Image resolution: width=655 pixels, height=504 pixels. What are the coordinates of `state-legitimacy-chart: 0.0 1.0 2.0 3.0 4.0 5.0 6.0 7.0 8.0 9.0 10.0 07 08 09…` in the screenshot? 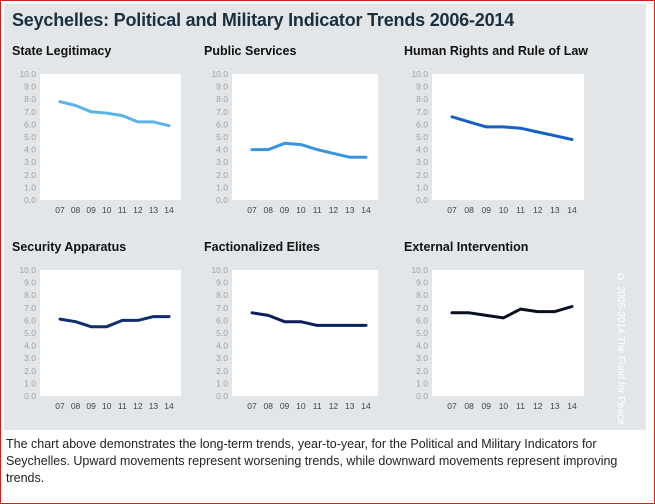 It's located at (100, 142).